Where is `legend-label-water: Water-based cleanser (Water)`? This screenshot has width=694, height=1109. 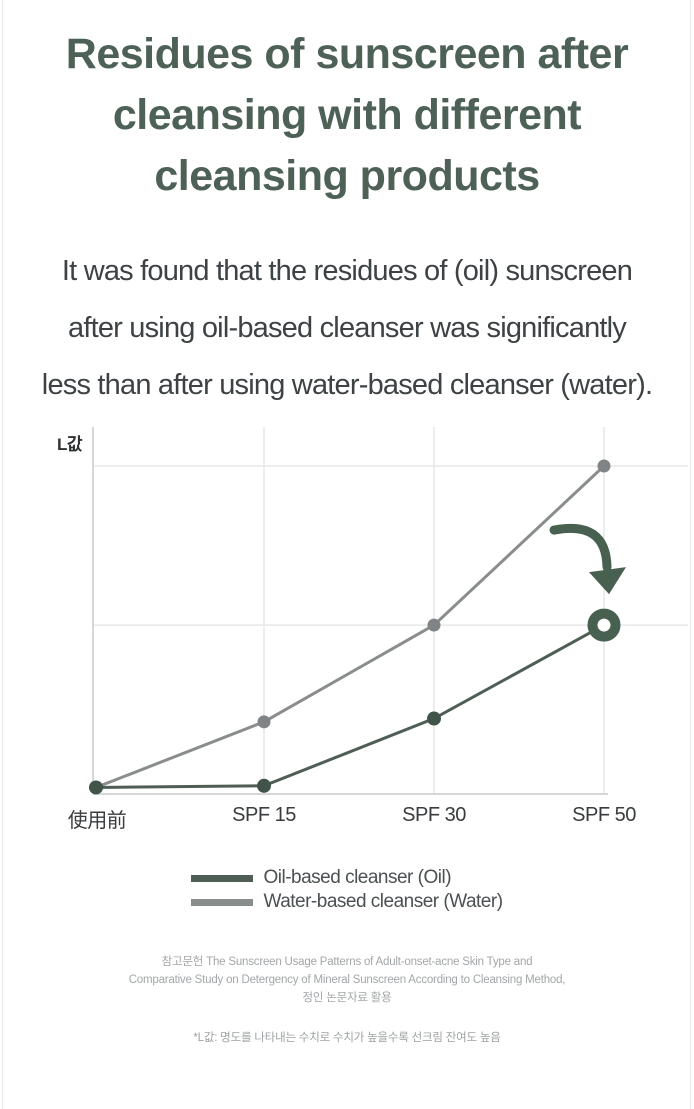
legend-label-water: Water-based cleanser (Water) is located at coordinates (383, 901).